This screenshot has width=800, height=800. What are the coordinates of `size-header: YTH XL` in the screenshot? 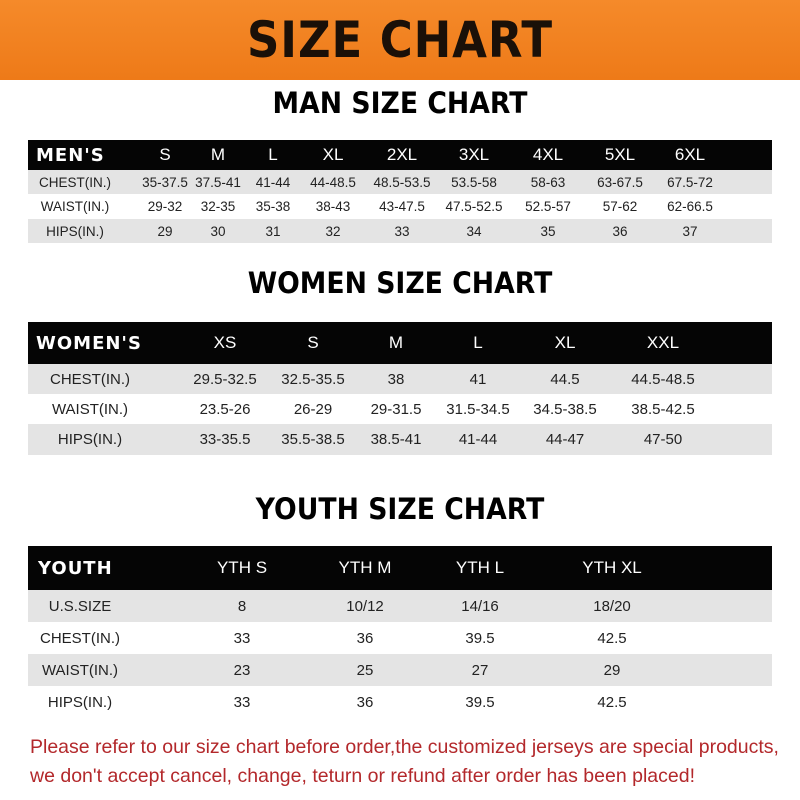 It's located at (612, 567).